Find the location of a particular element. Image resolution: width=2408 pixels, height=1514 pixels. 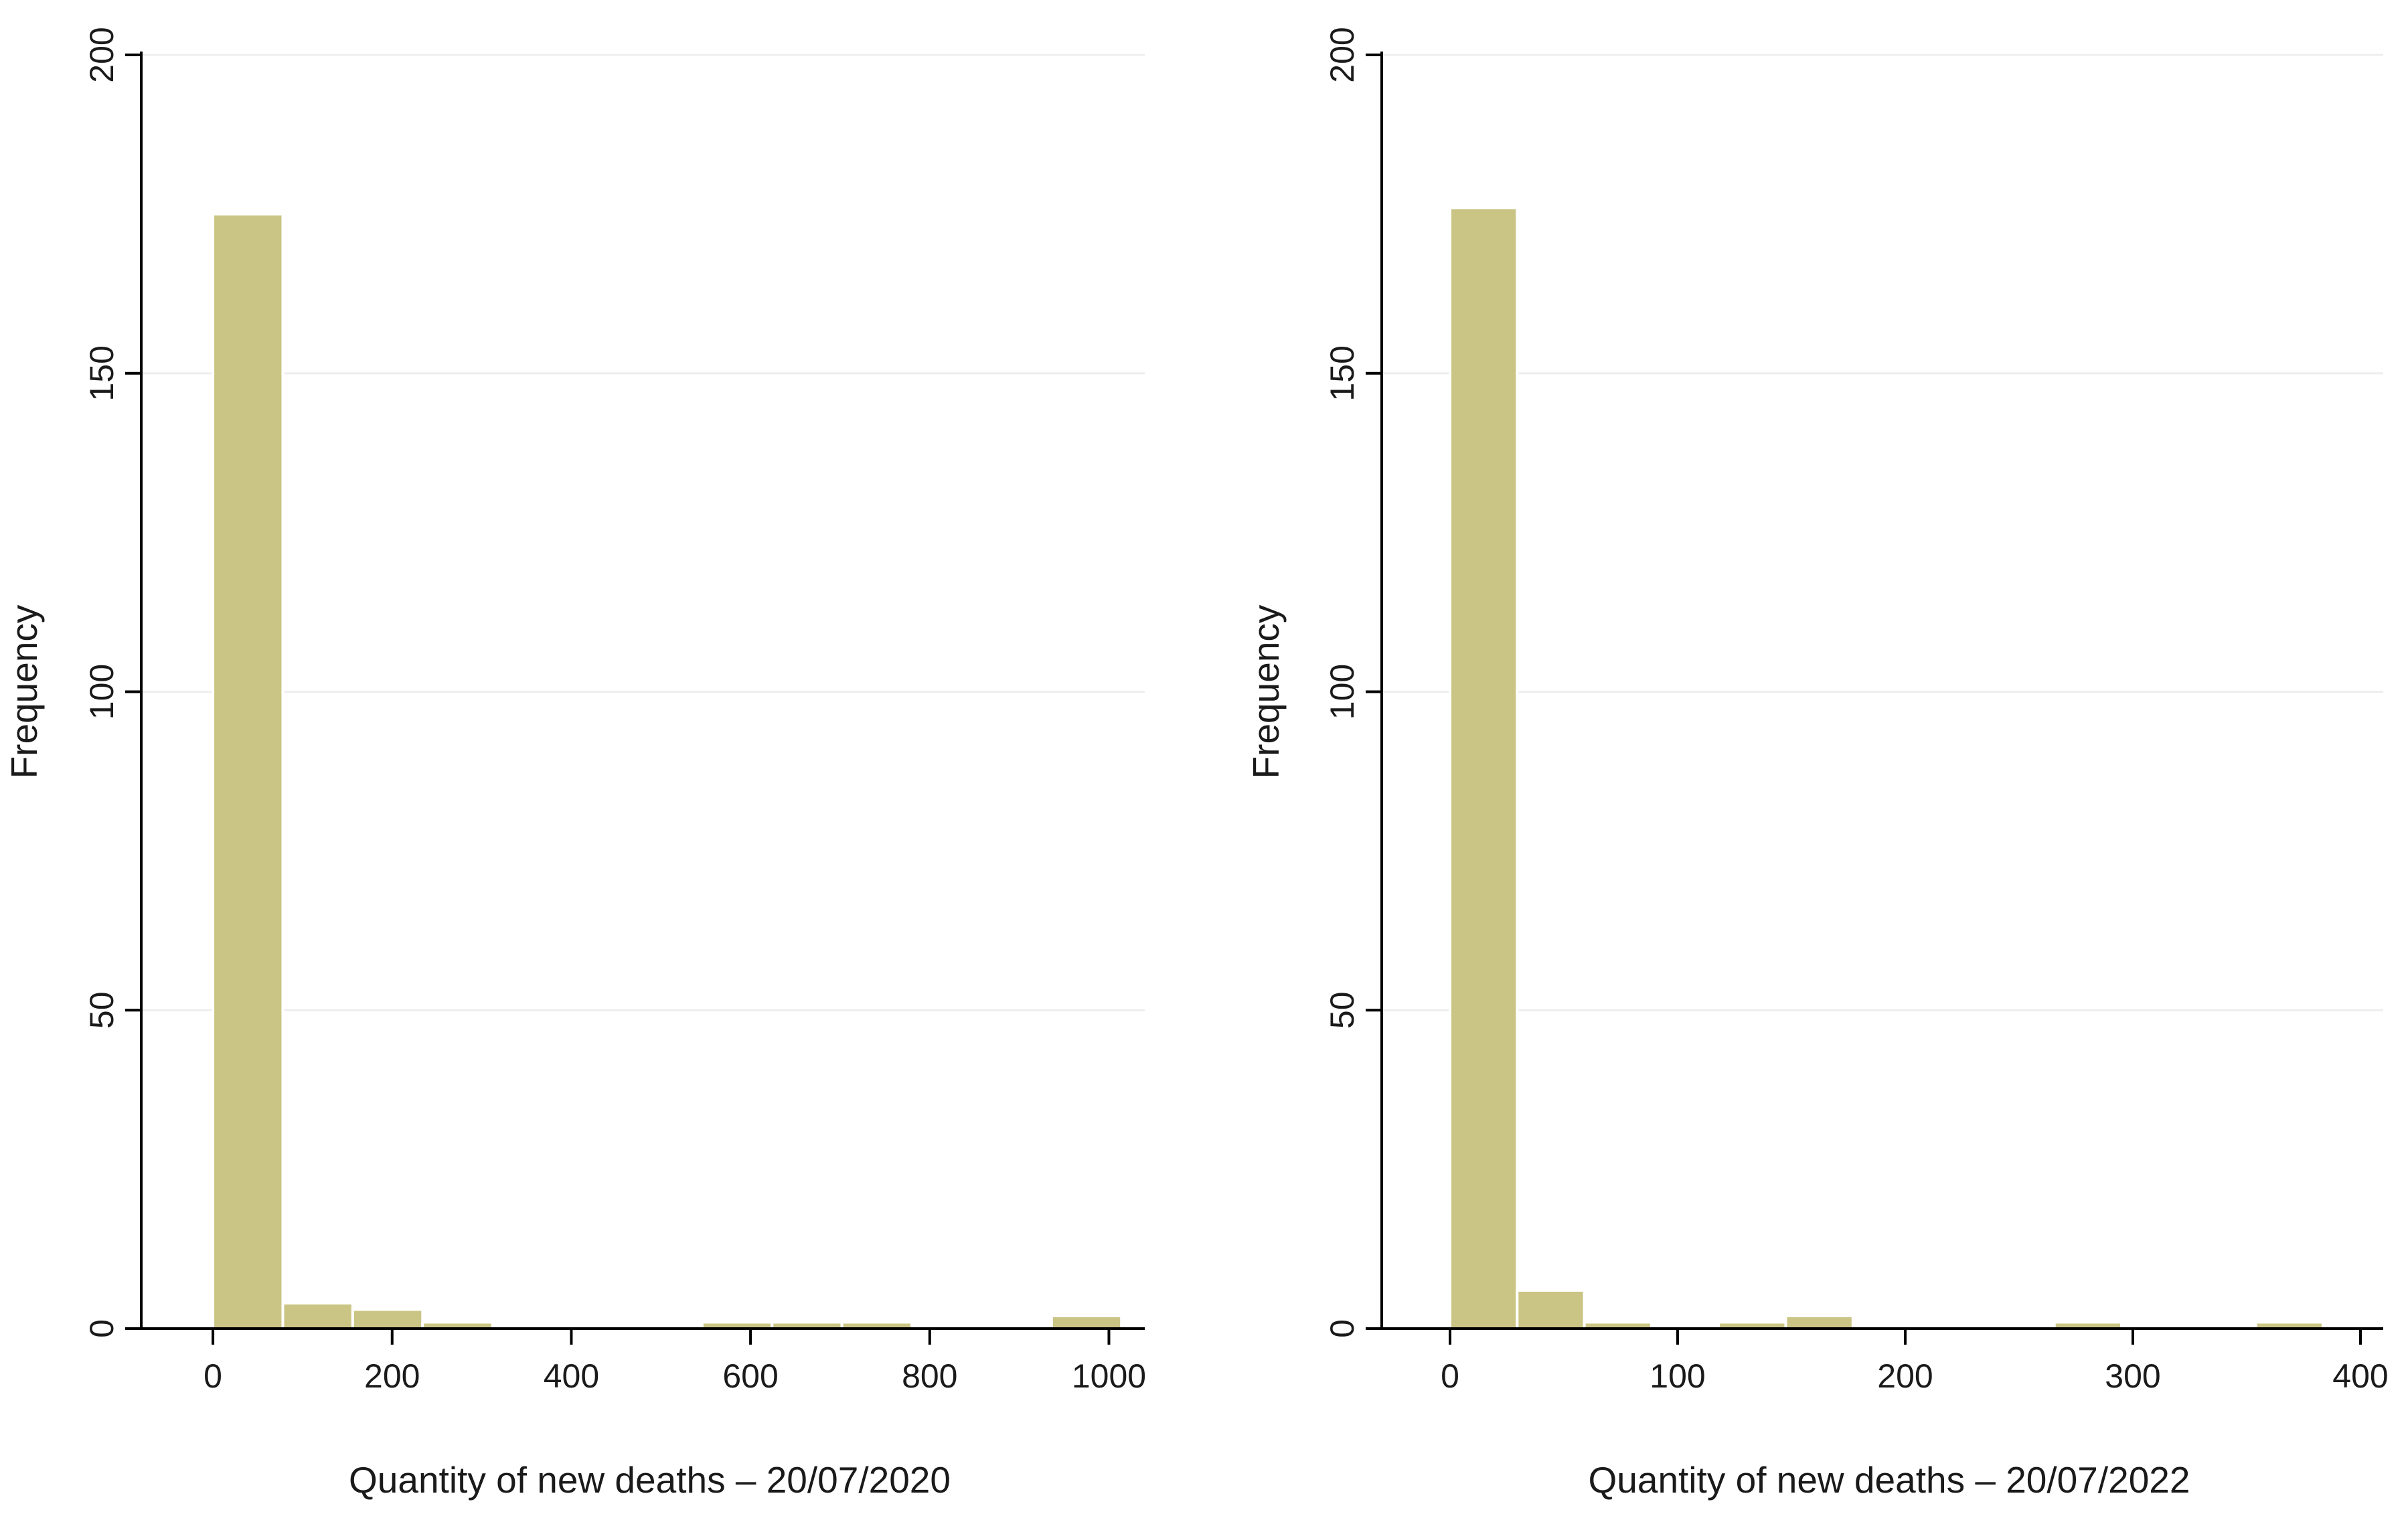

x-ticks: 0 200 400 600 800 1000 is located at coordinates (675, 1362).